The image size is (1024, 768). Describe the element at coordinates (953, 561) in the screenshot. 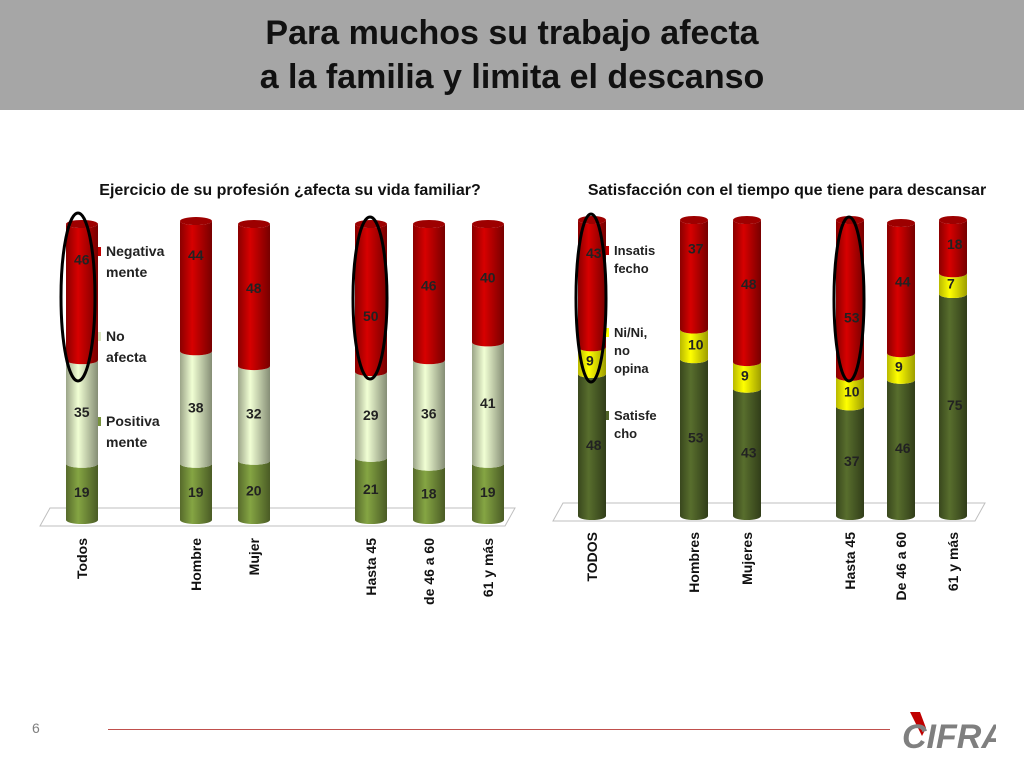

I see `chart-2-category-label: 61 y más` at that location.